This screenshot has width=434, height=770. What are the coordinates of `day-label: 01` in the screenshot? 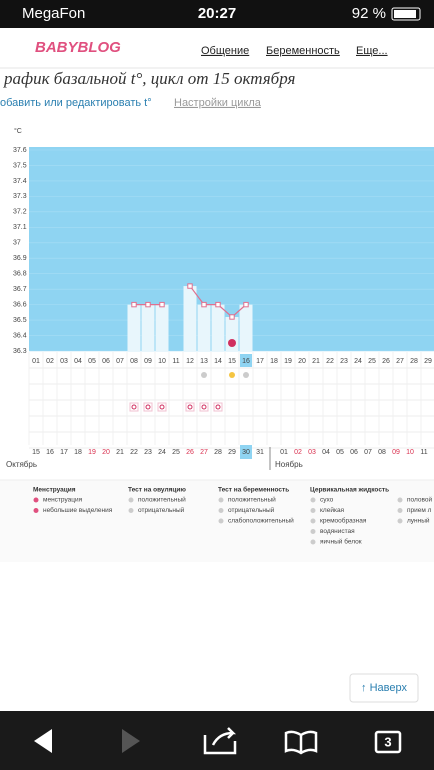 It's located at (36, 361).